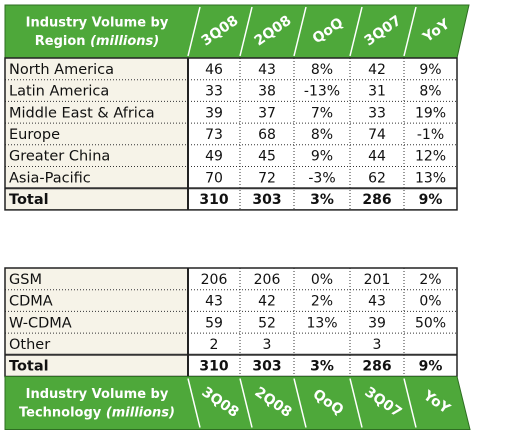 Image resolution: width=518 pixels, height=434 pixels. I want to click on cell-value: 201, so click(377, 280).